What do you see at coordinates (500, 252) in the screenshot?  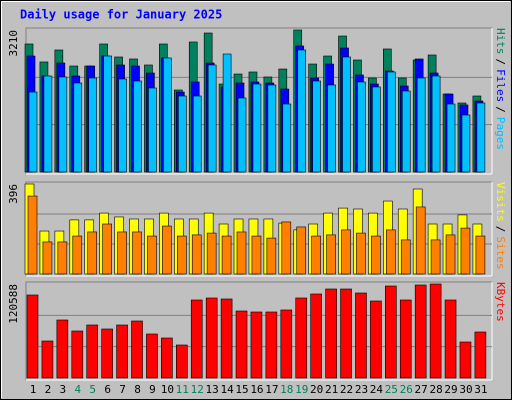 I see `legend-entry: Sites` at bounding box center [500, 252].